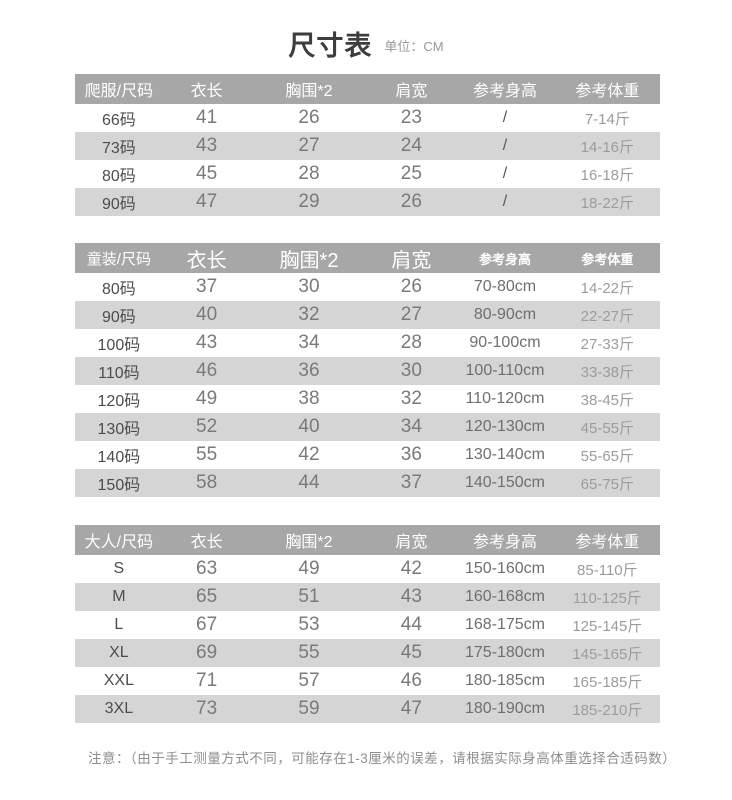 This screenshot has width=732, height=800. What do you see at coordinates (207, 652) in the screenshot?
I see `table-cell: 69` at bounding box center [207, 652].